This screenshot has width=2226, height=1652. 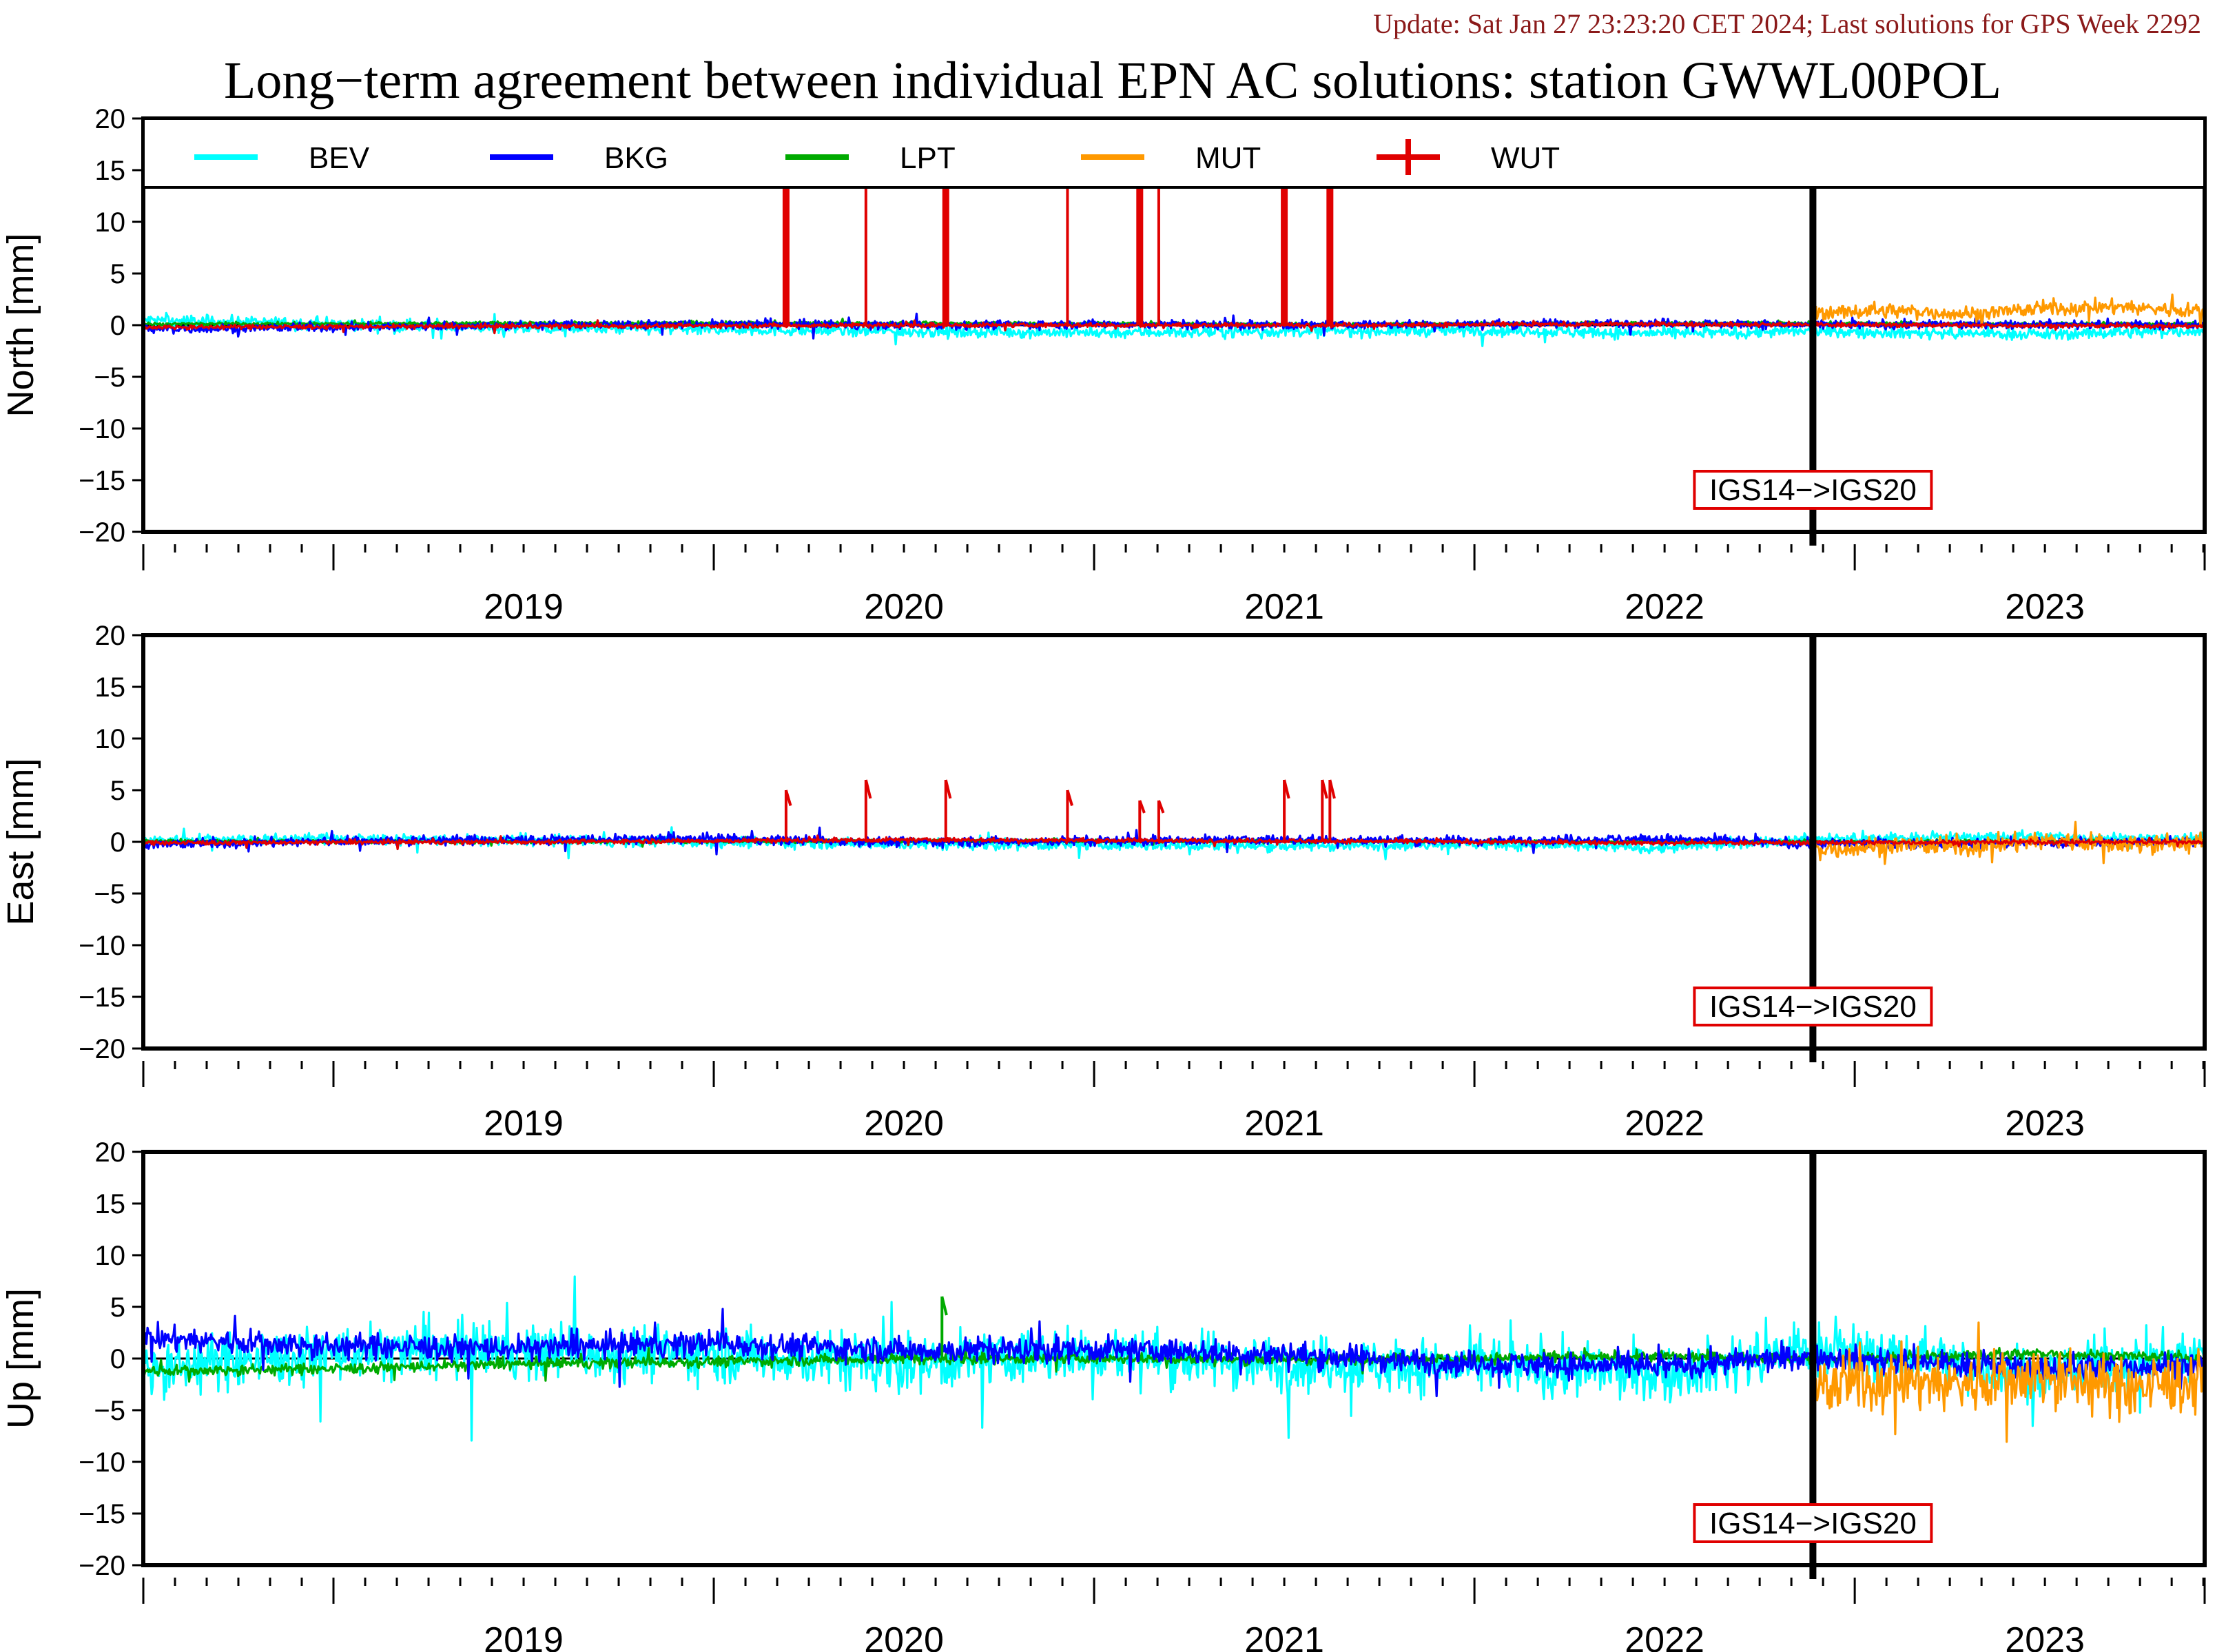 I want to click on legend-label-mut: MUT, so click(x=1228, y=158).